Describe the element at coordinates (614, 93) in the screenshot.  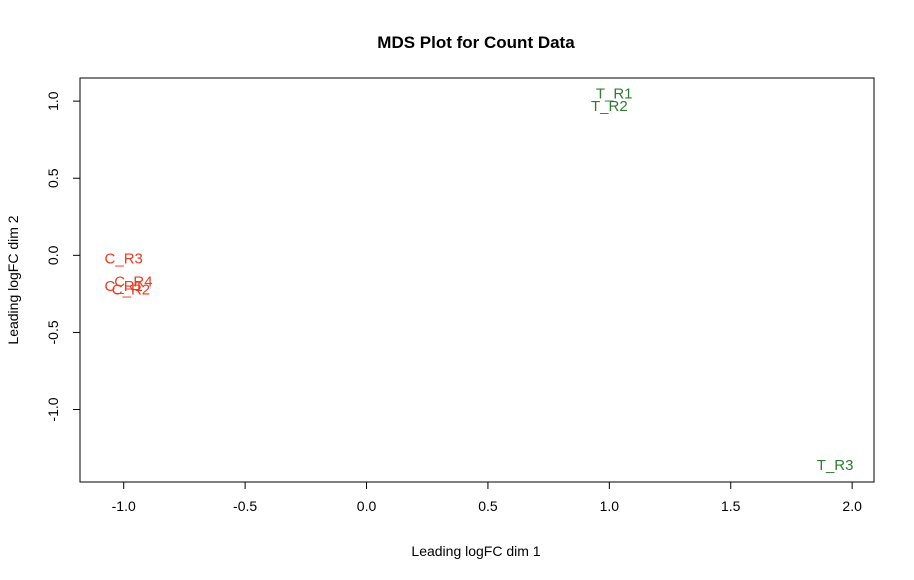
I see `point-label: T_R1` at that location.